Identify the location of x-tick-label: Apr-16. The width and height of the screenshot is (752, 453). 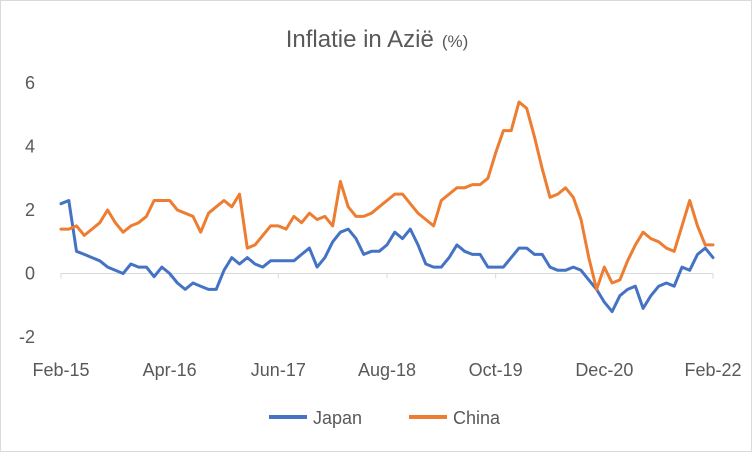
(170, 370).